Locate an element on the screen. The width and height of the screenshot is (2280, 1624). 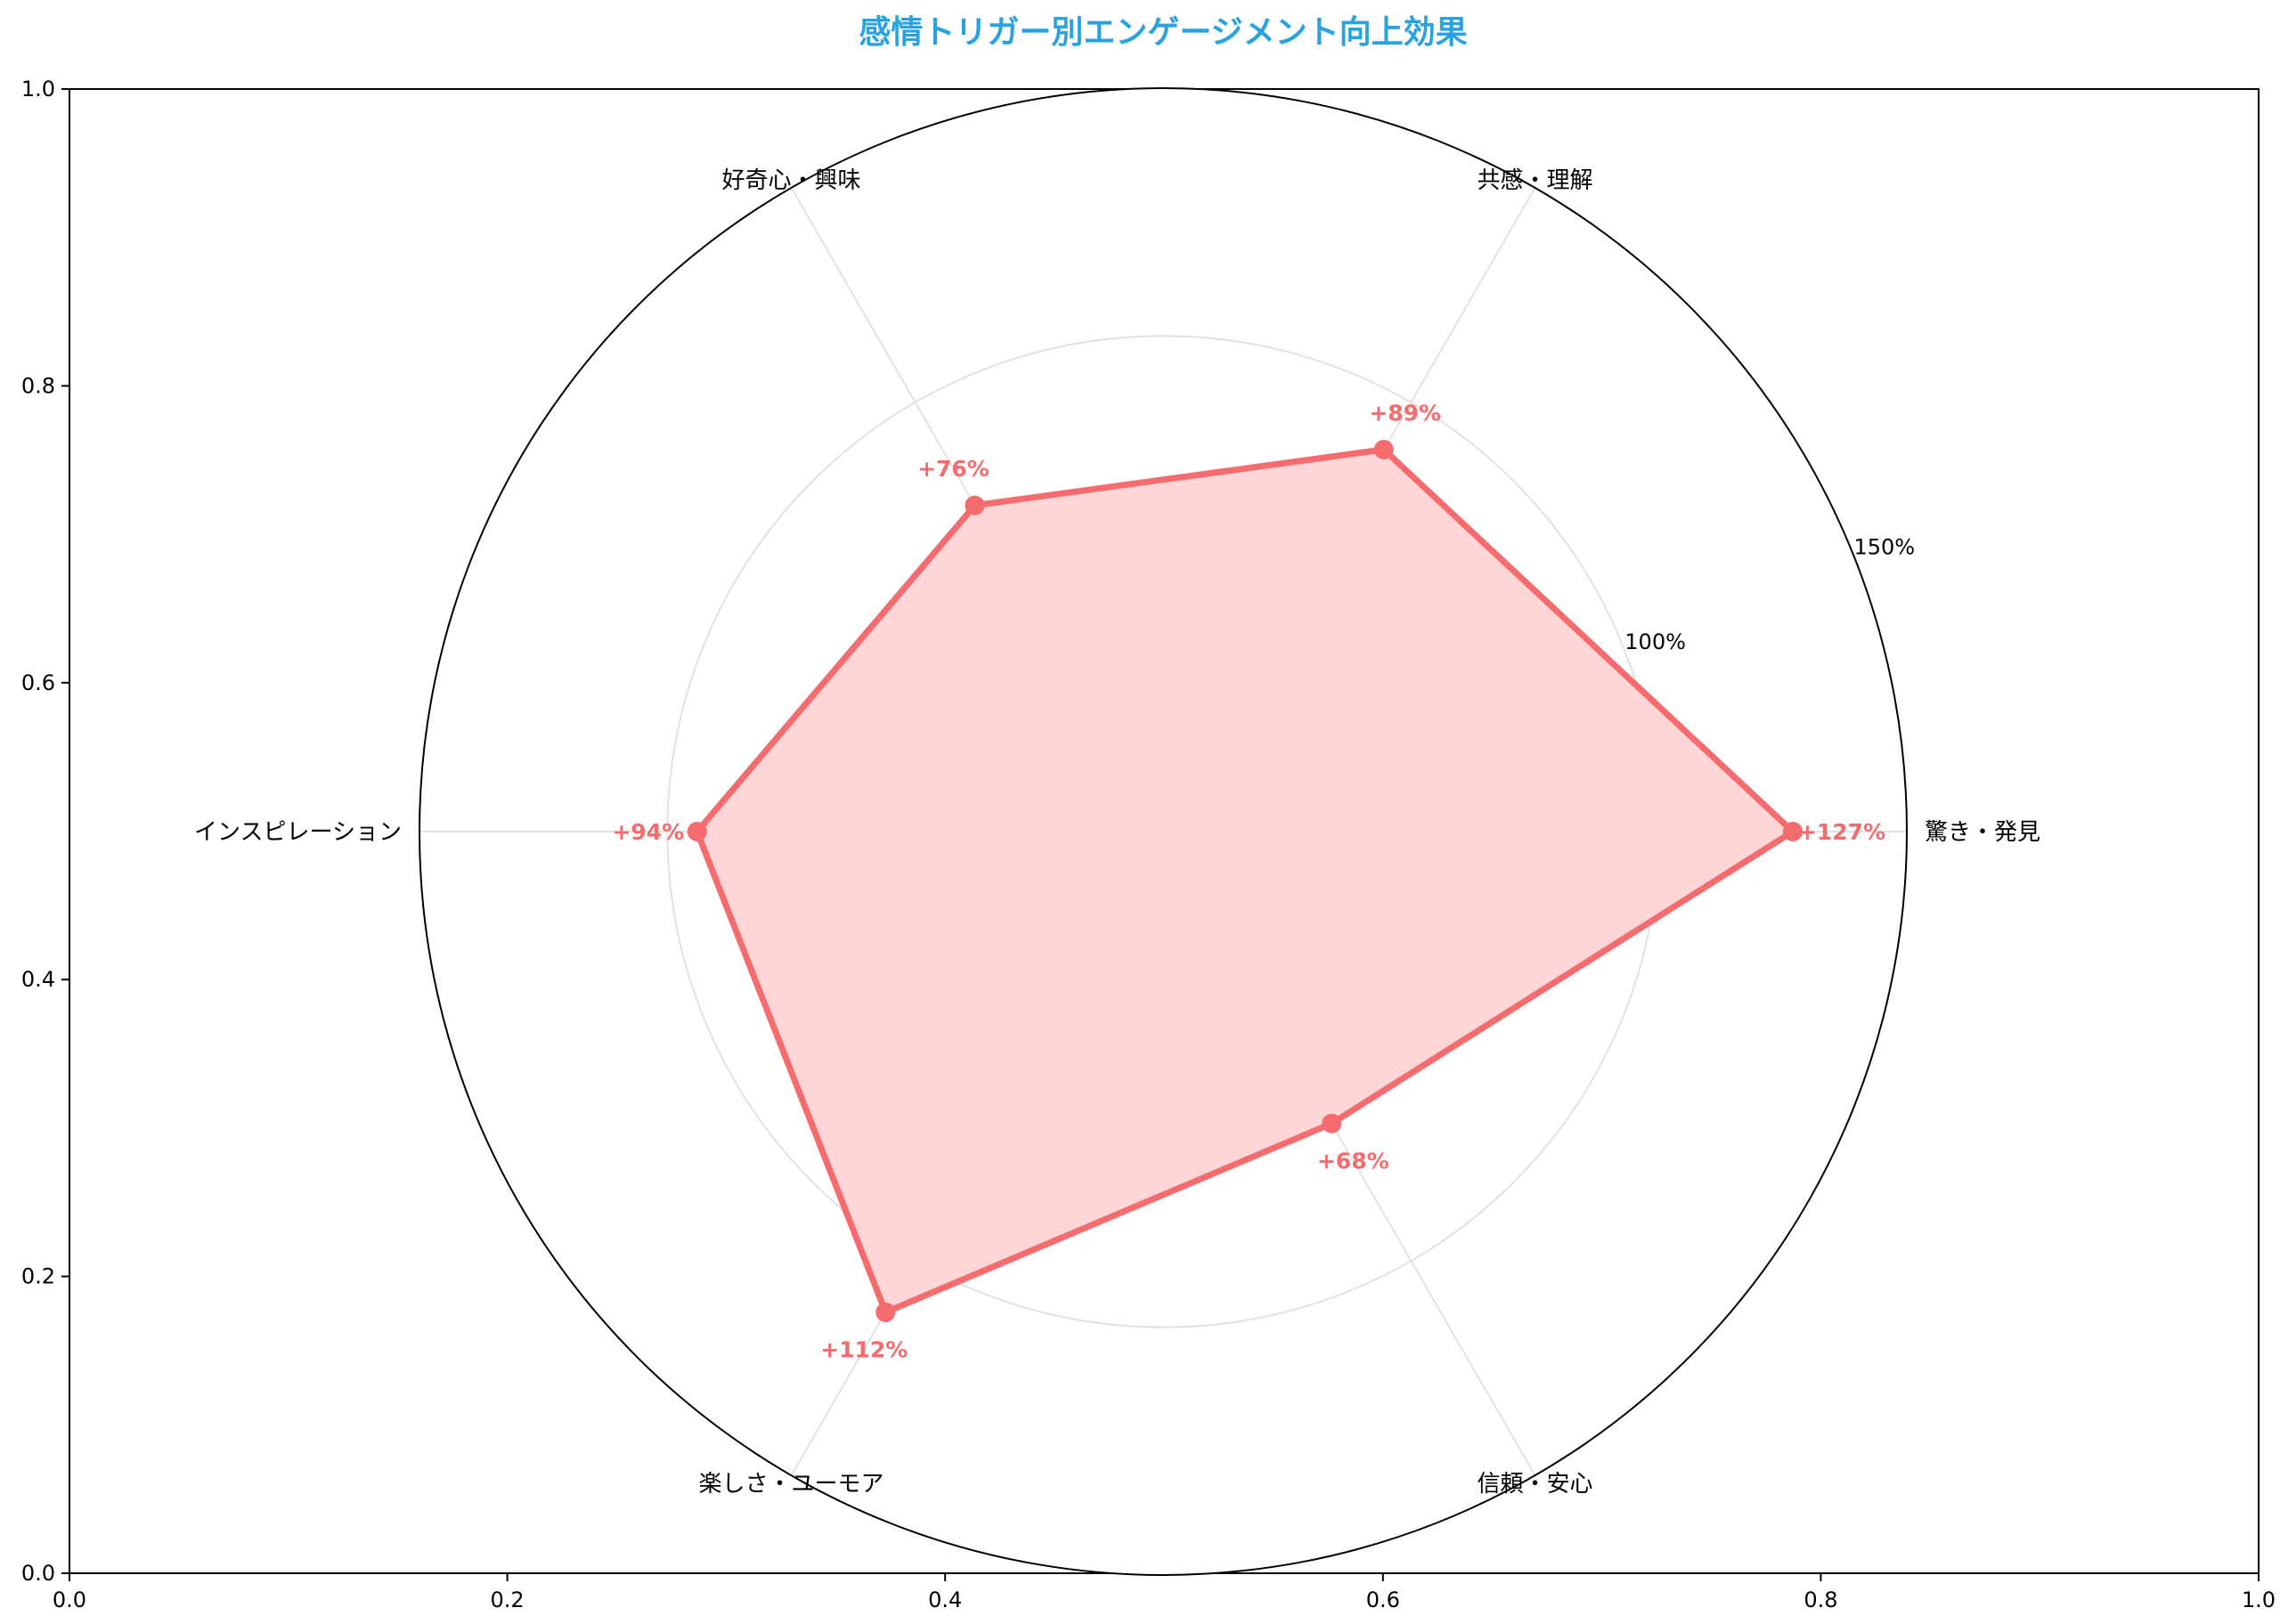
radial-tick-label: 100% is located at coordinates (1655, 641).